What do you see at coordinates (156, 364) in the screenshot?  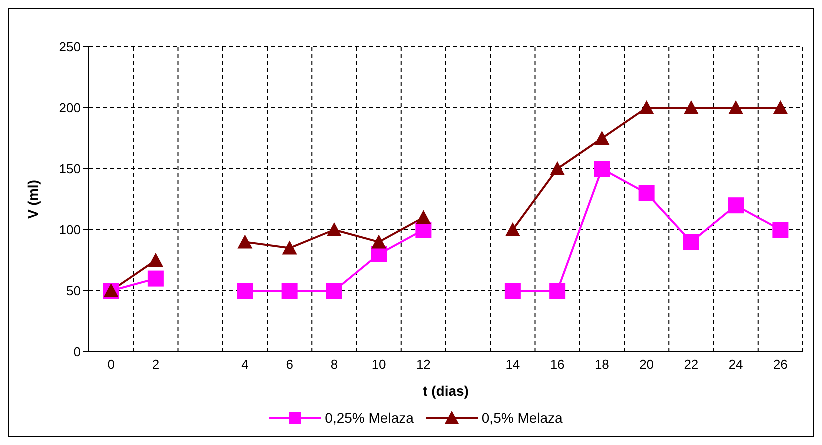 I see `x-tick-label: 2` at bounding box center [156, 364].